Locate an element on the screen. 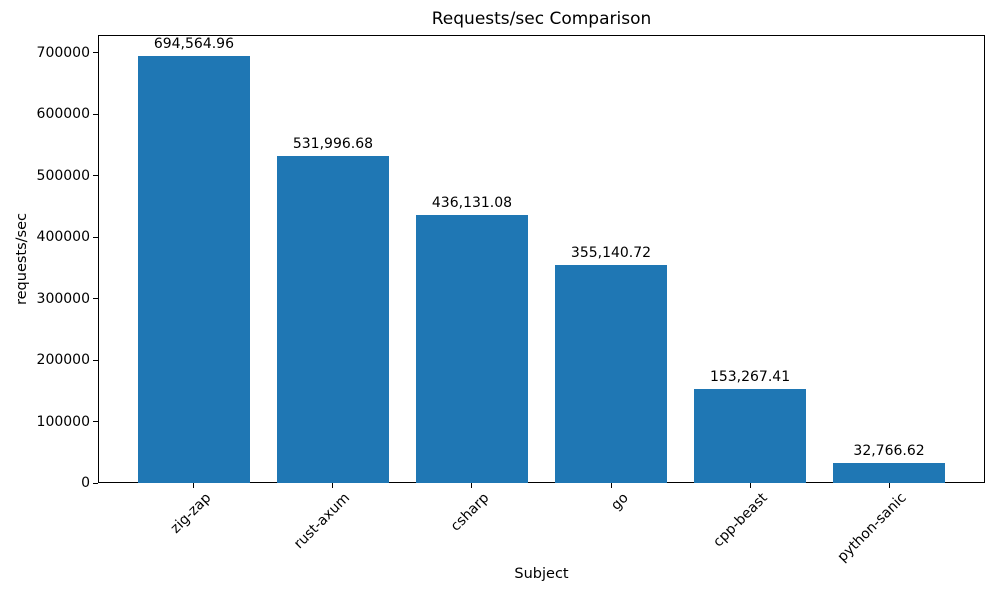  bar-value-label: 694,564.96 is located at coordinates (193, 44).